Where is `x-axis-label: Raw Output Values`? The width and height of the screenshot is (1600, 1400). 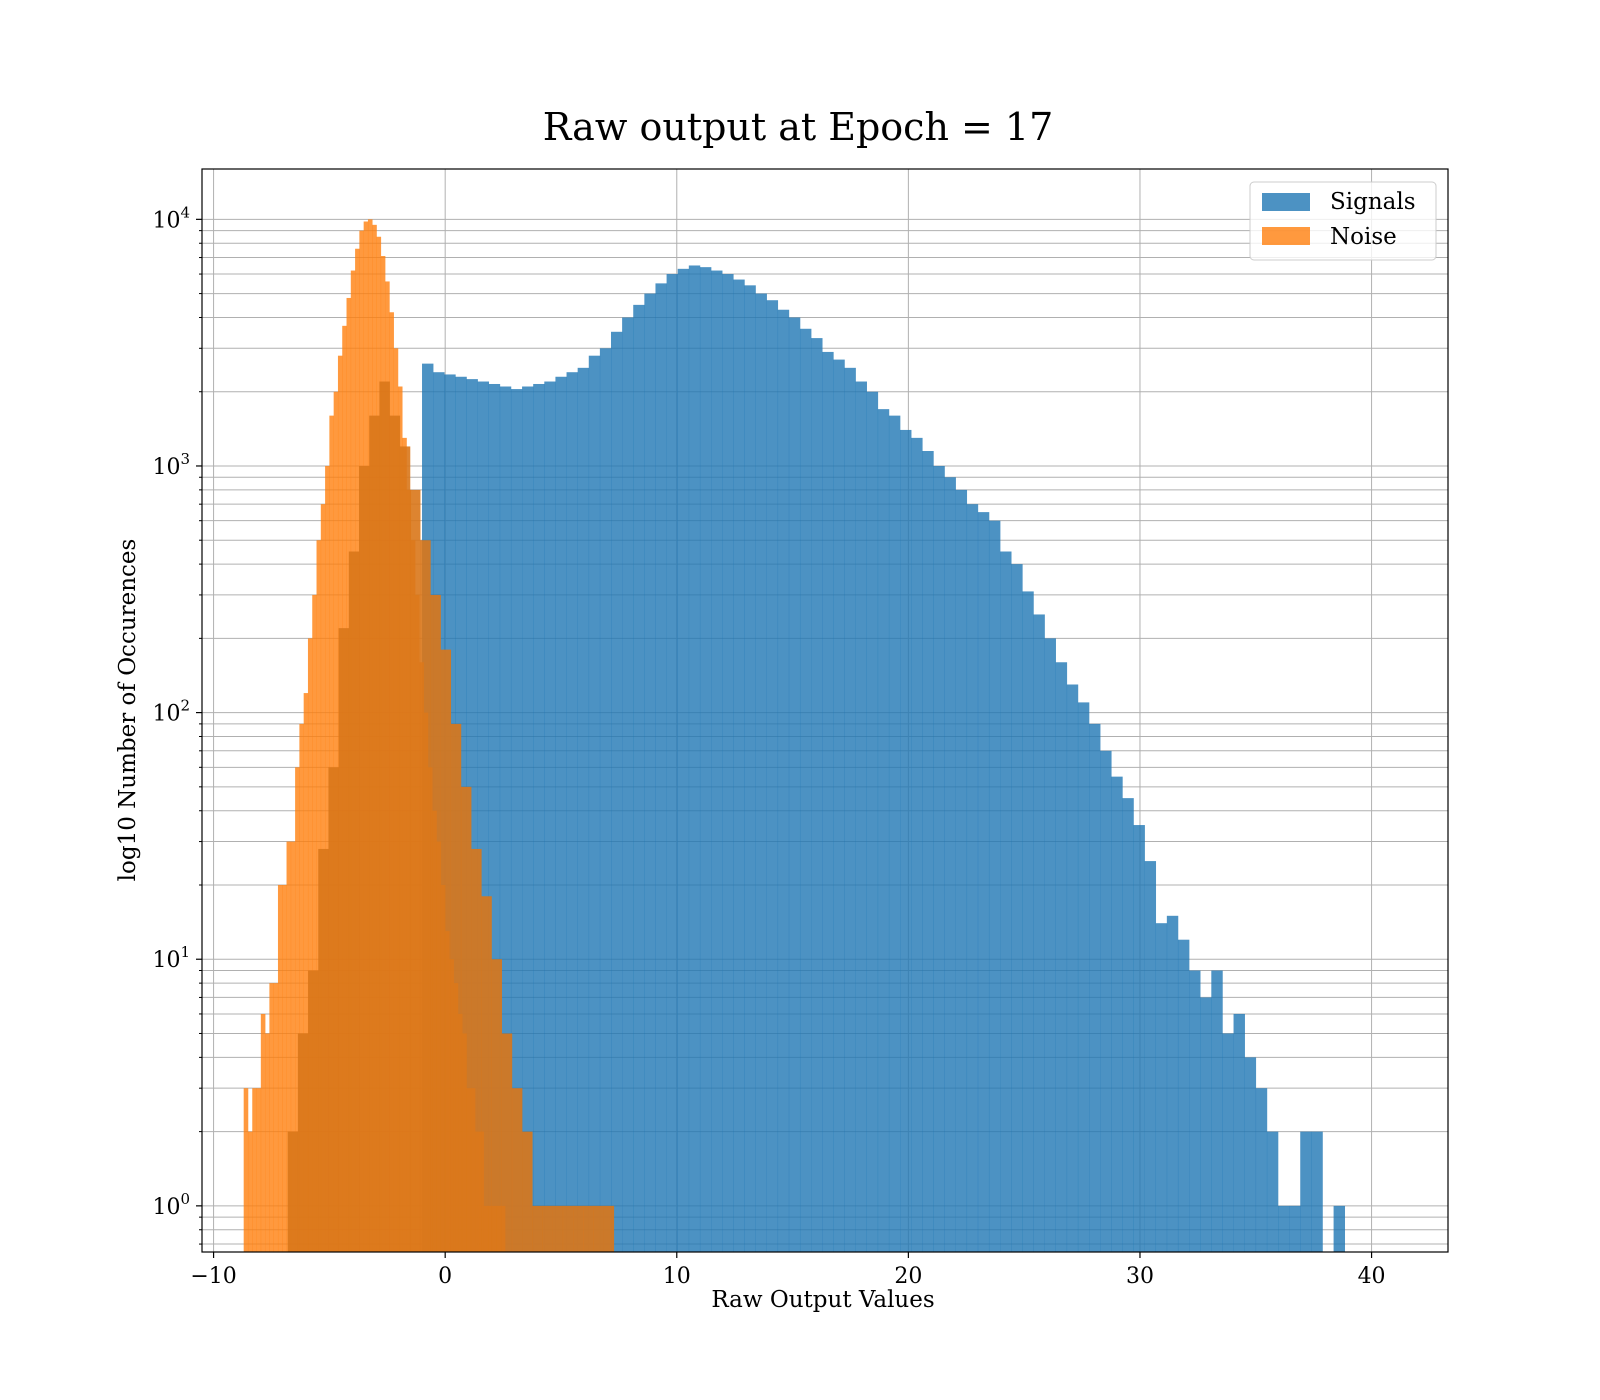 x-axis-label: Raw Output Values is located at coordinates (822, 1300).